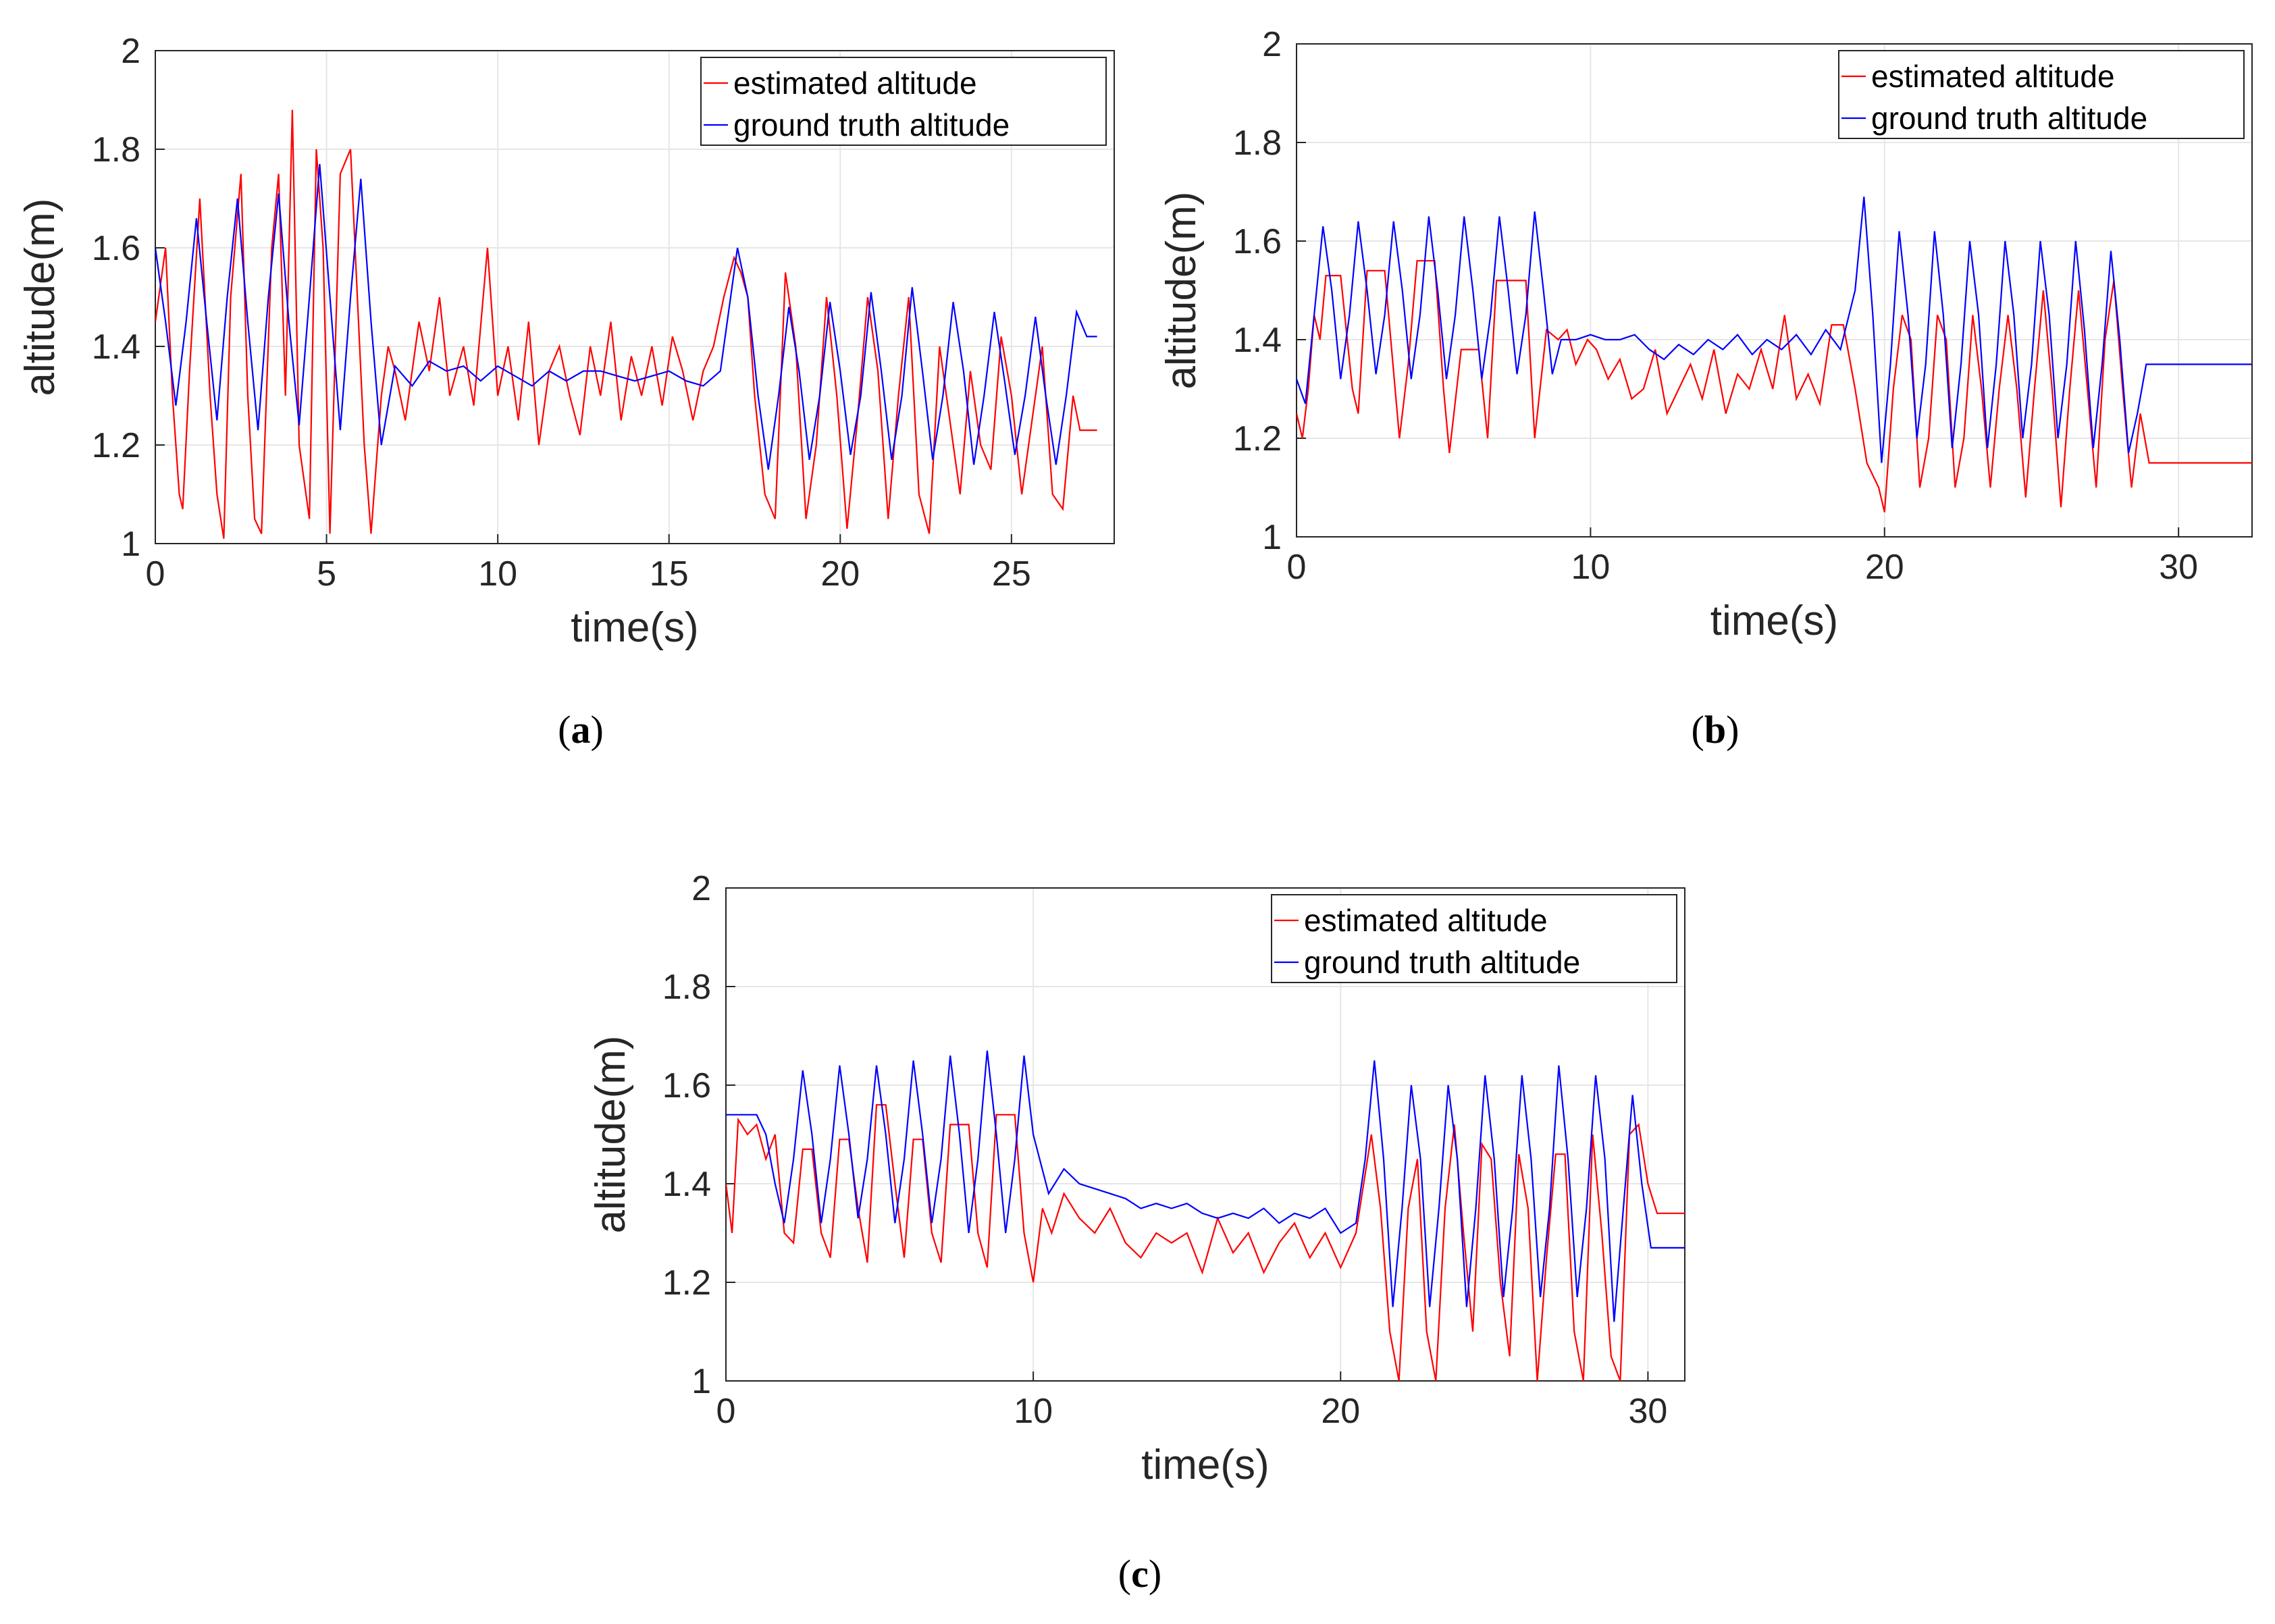  What do you see at coordinates (669, 574) in the screenshot?
I see `x-tick-label: 15` at bounding box center [669, 574].